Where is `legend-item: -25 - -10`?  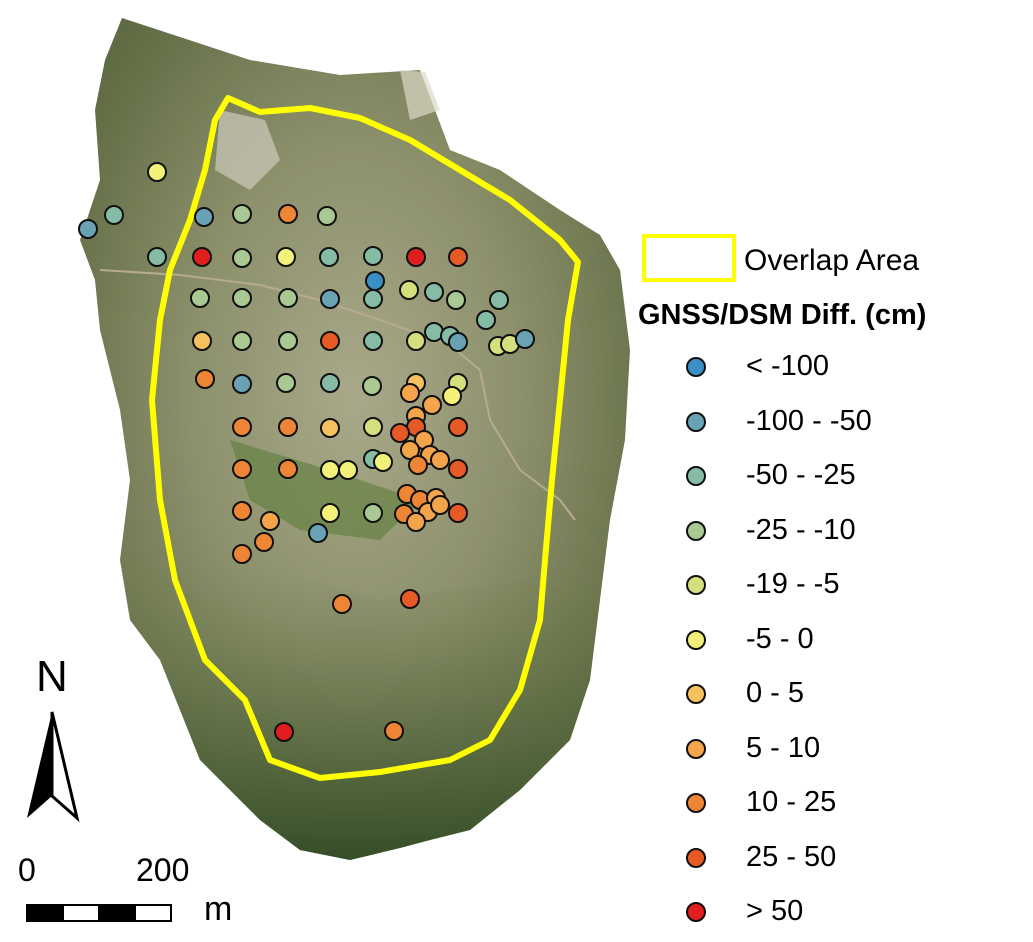 legend-item: -25 - -10 is located at coordinates (805, 532).